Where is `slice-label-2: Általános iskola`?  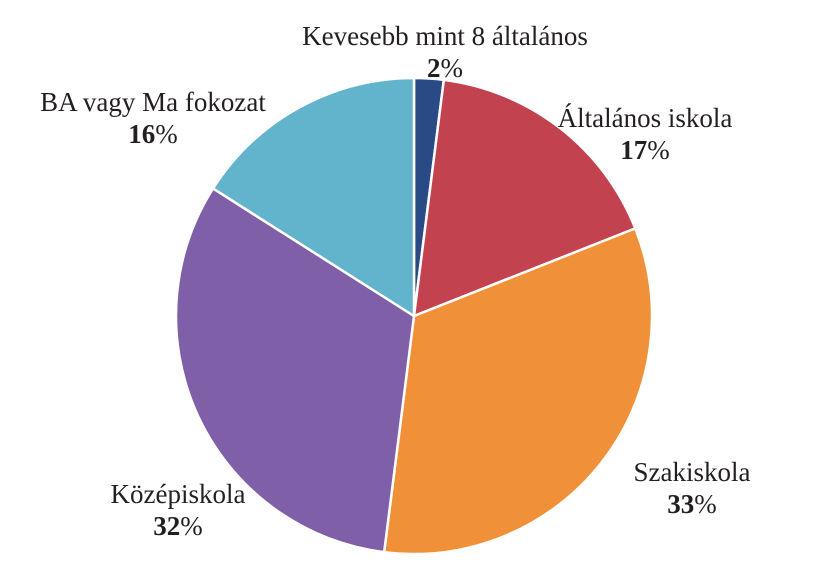 slice-label-2: Általános iskola is located at coordinates (645, 118).